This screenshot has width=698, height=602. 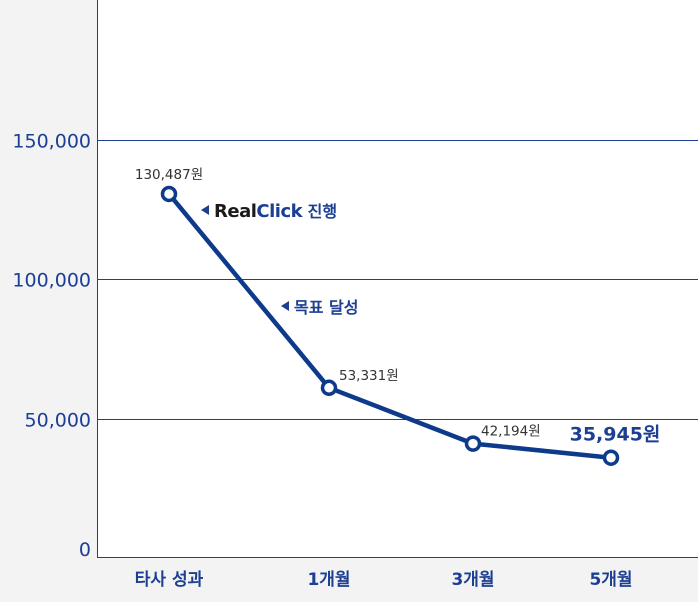 What do you see at coordinates (279, 211) in the screenshot?
I see `brand-logo-click: Click` at bounding box center [279, 211].